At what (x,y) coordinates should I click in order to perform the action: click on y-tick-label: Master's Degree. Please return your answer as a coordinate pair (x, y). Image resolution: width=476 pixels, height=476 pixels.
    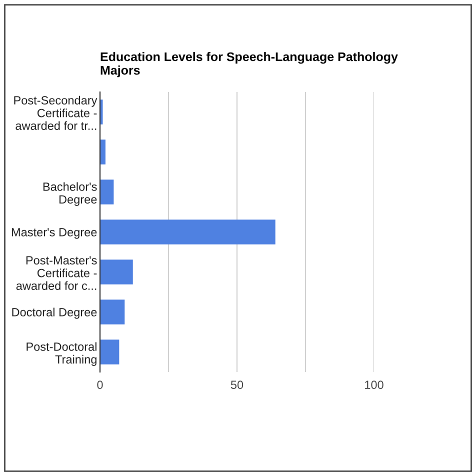
    Looking at the image, I should click on (54, 233).